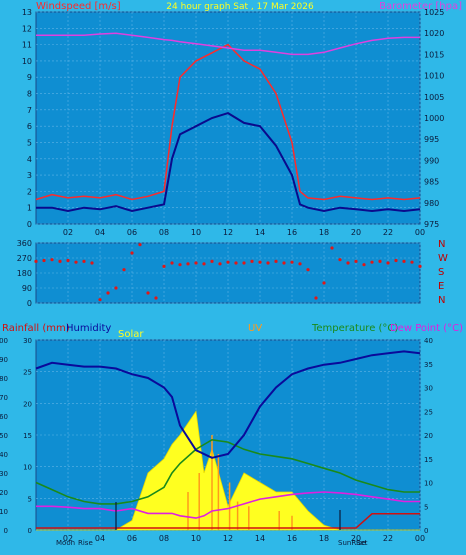 The image size is (466, 555). I want to click on rain-line, so click(228, 521).